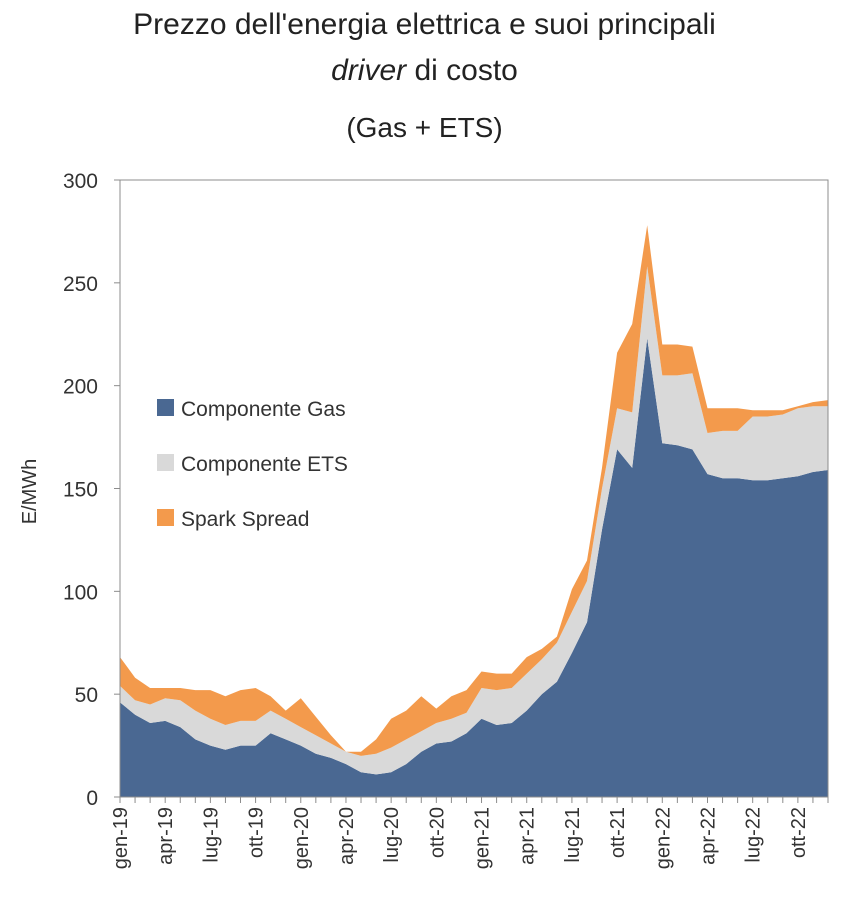 The image size is (849, 912). Describe the element at coordinates (86, 695) in the screenshot. I see `y-tick-label: 50` at that location.